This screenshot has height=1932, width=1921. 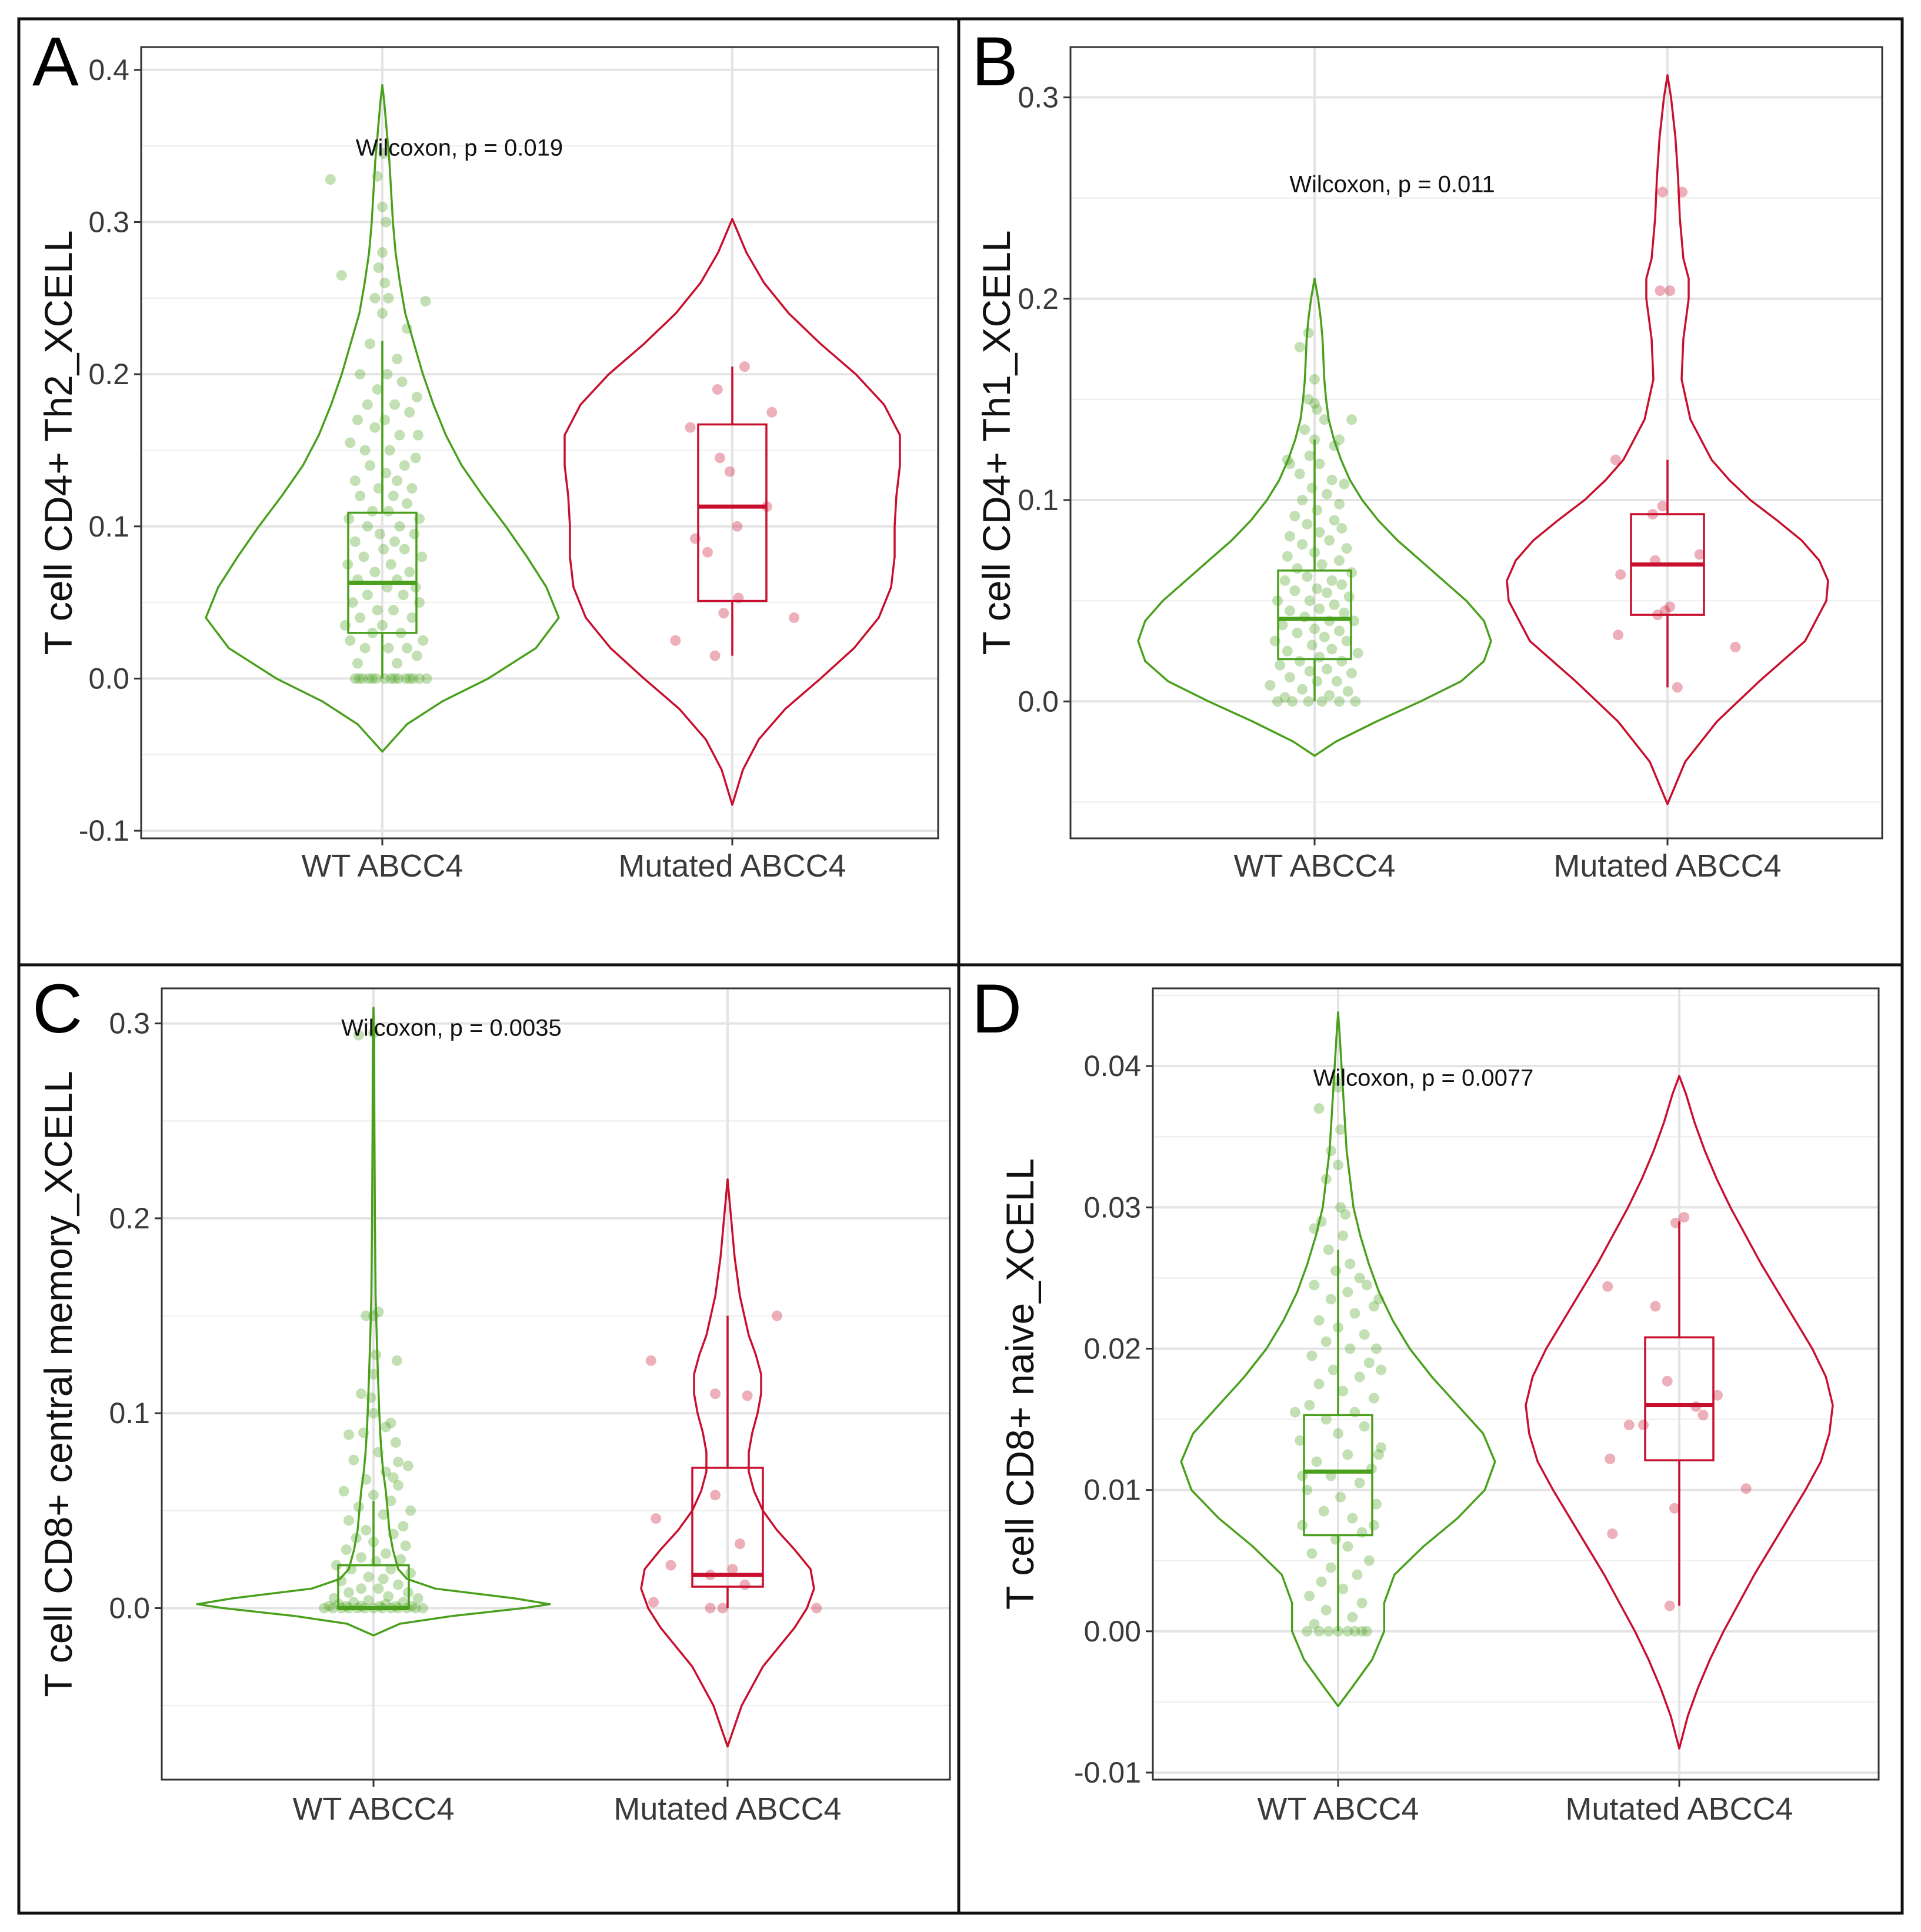 I want to click on y-tick-label: 0.00, so click(x=1112, y=1631).